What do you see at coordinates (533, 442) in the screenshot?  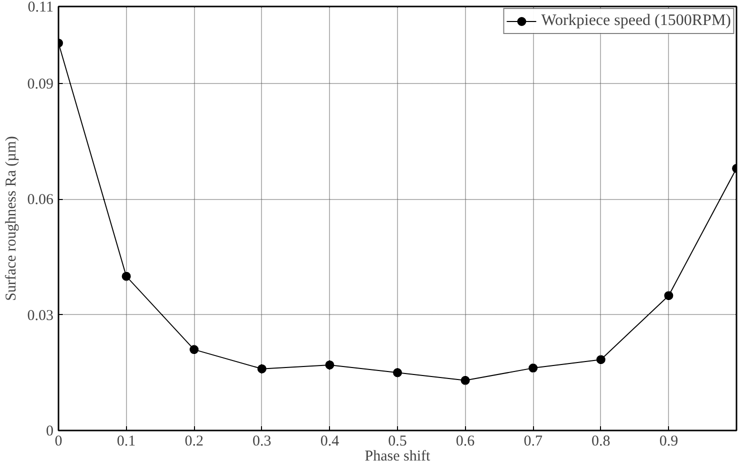 I see `x-tick-label: 0.7` at bounding box center [533, 442].